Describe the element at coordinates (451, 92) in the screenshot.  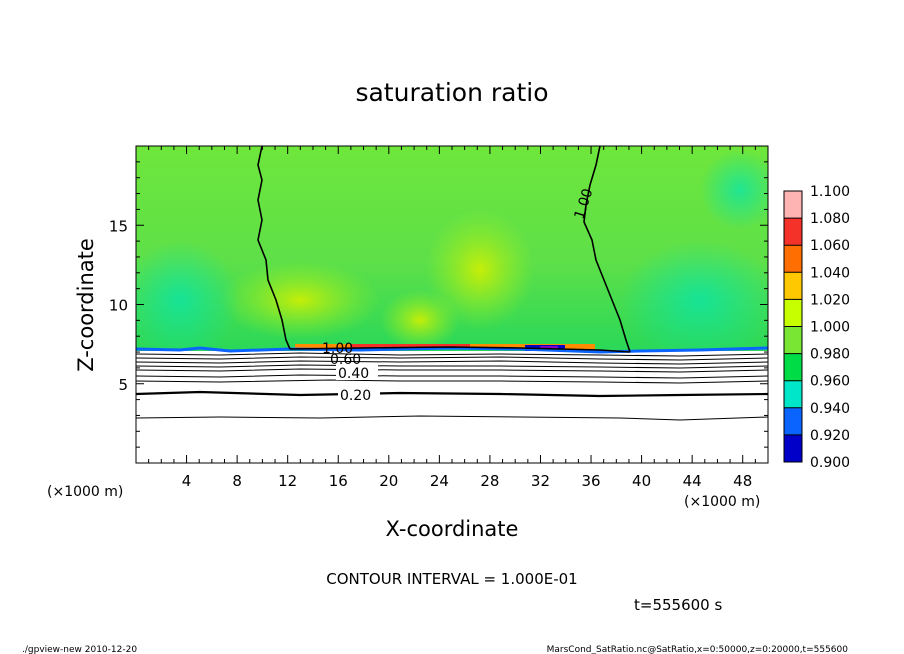
I see `chart-title: saturation ratio` at that location.